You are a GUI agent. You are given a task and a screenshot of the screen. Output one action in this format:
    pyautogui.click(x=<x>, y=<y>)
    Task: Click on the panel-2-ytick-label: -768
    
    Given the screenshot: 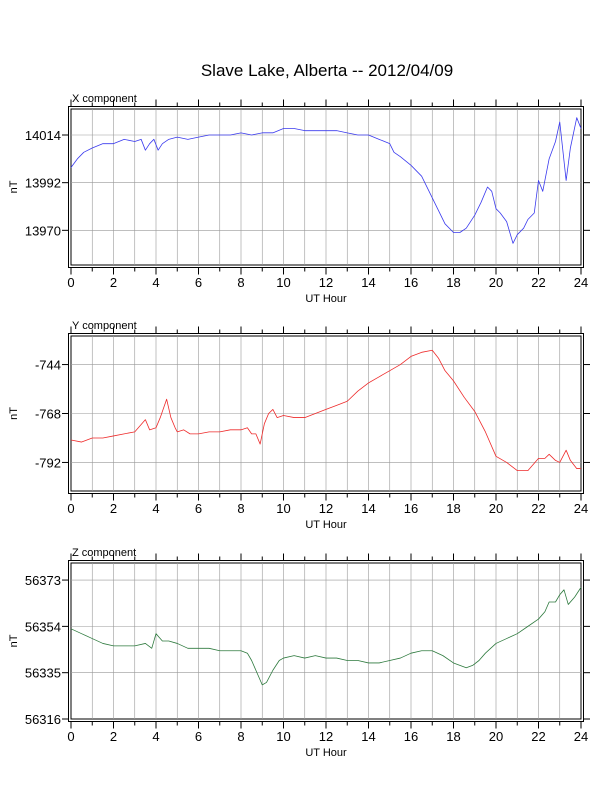 What is the action you would take?
    pyautogui.click(x=48, y=414)
    